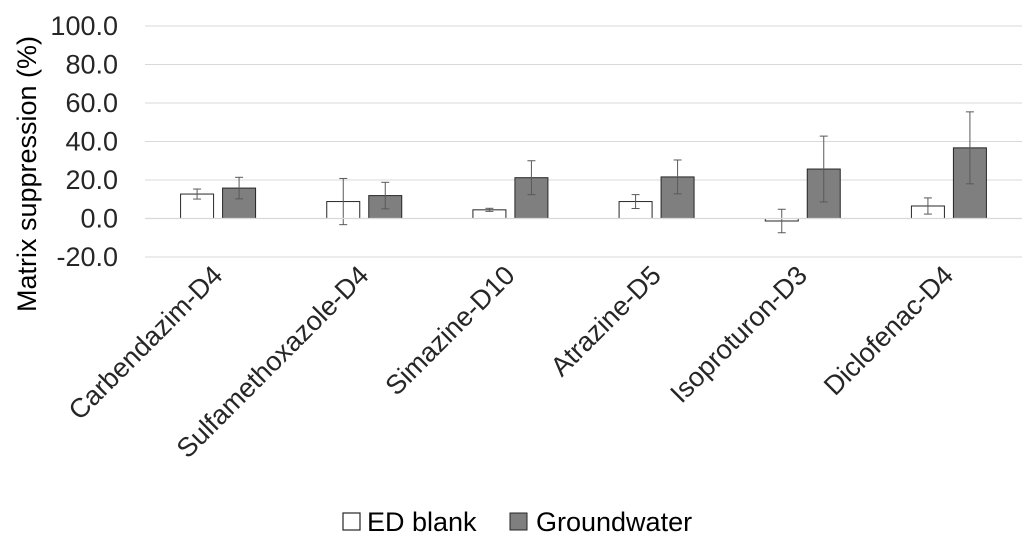 The image size is (1028, 540). Describe the element at coordinates (614, 522) in the screenshot. I see `legend-label-groundwater: Groundwater` at that location.